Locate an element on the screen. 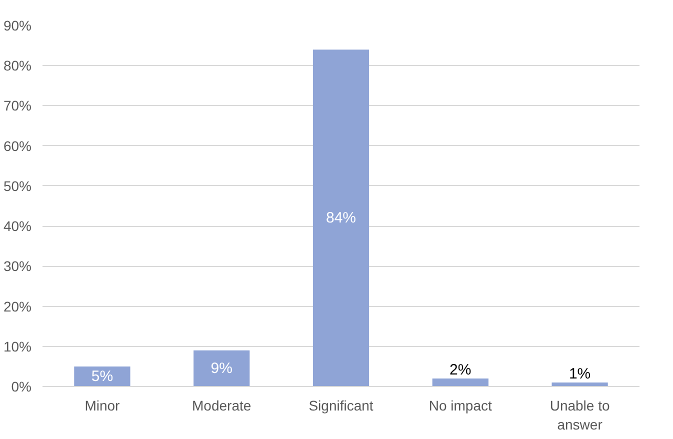  y-tick-label: 50% is located at coordinates (17, 186).